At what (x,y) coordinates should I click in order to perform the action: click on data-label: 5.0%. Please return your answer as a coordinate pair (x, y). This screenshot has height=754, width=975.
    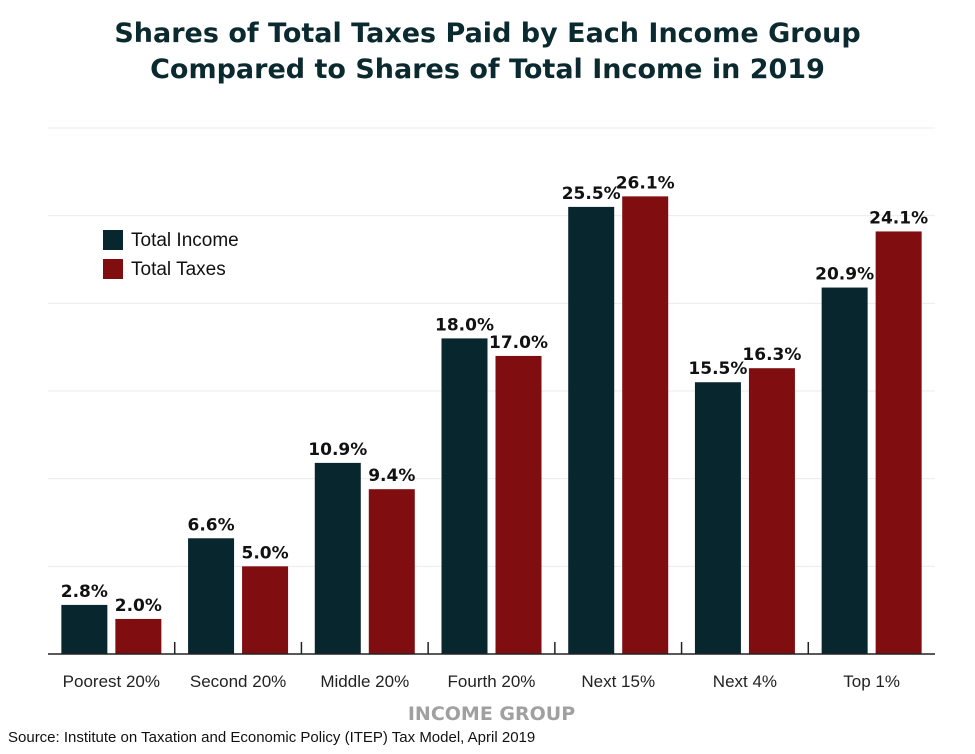
    Looking at the image, I should click on (264, 553).